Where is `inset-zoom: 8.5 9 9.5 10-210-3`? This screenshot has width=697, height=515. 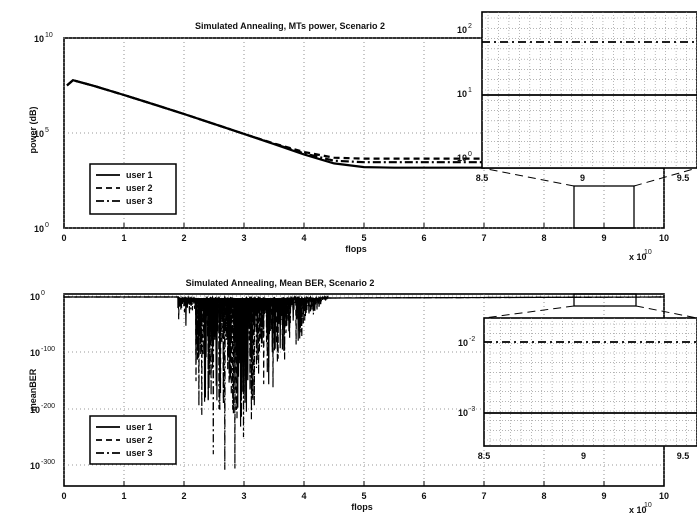 inset-zoom: 8.5 9 9.5 10-210-3 is located at coordinates (577, 389).